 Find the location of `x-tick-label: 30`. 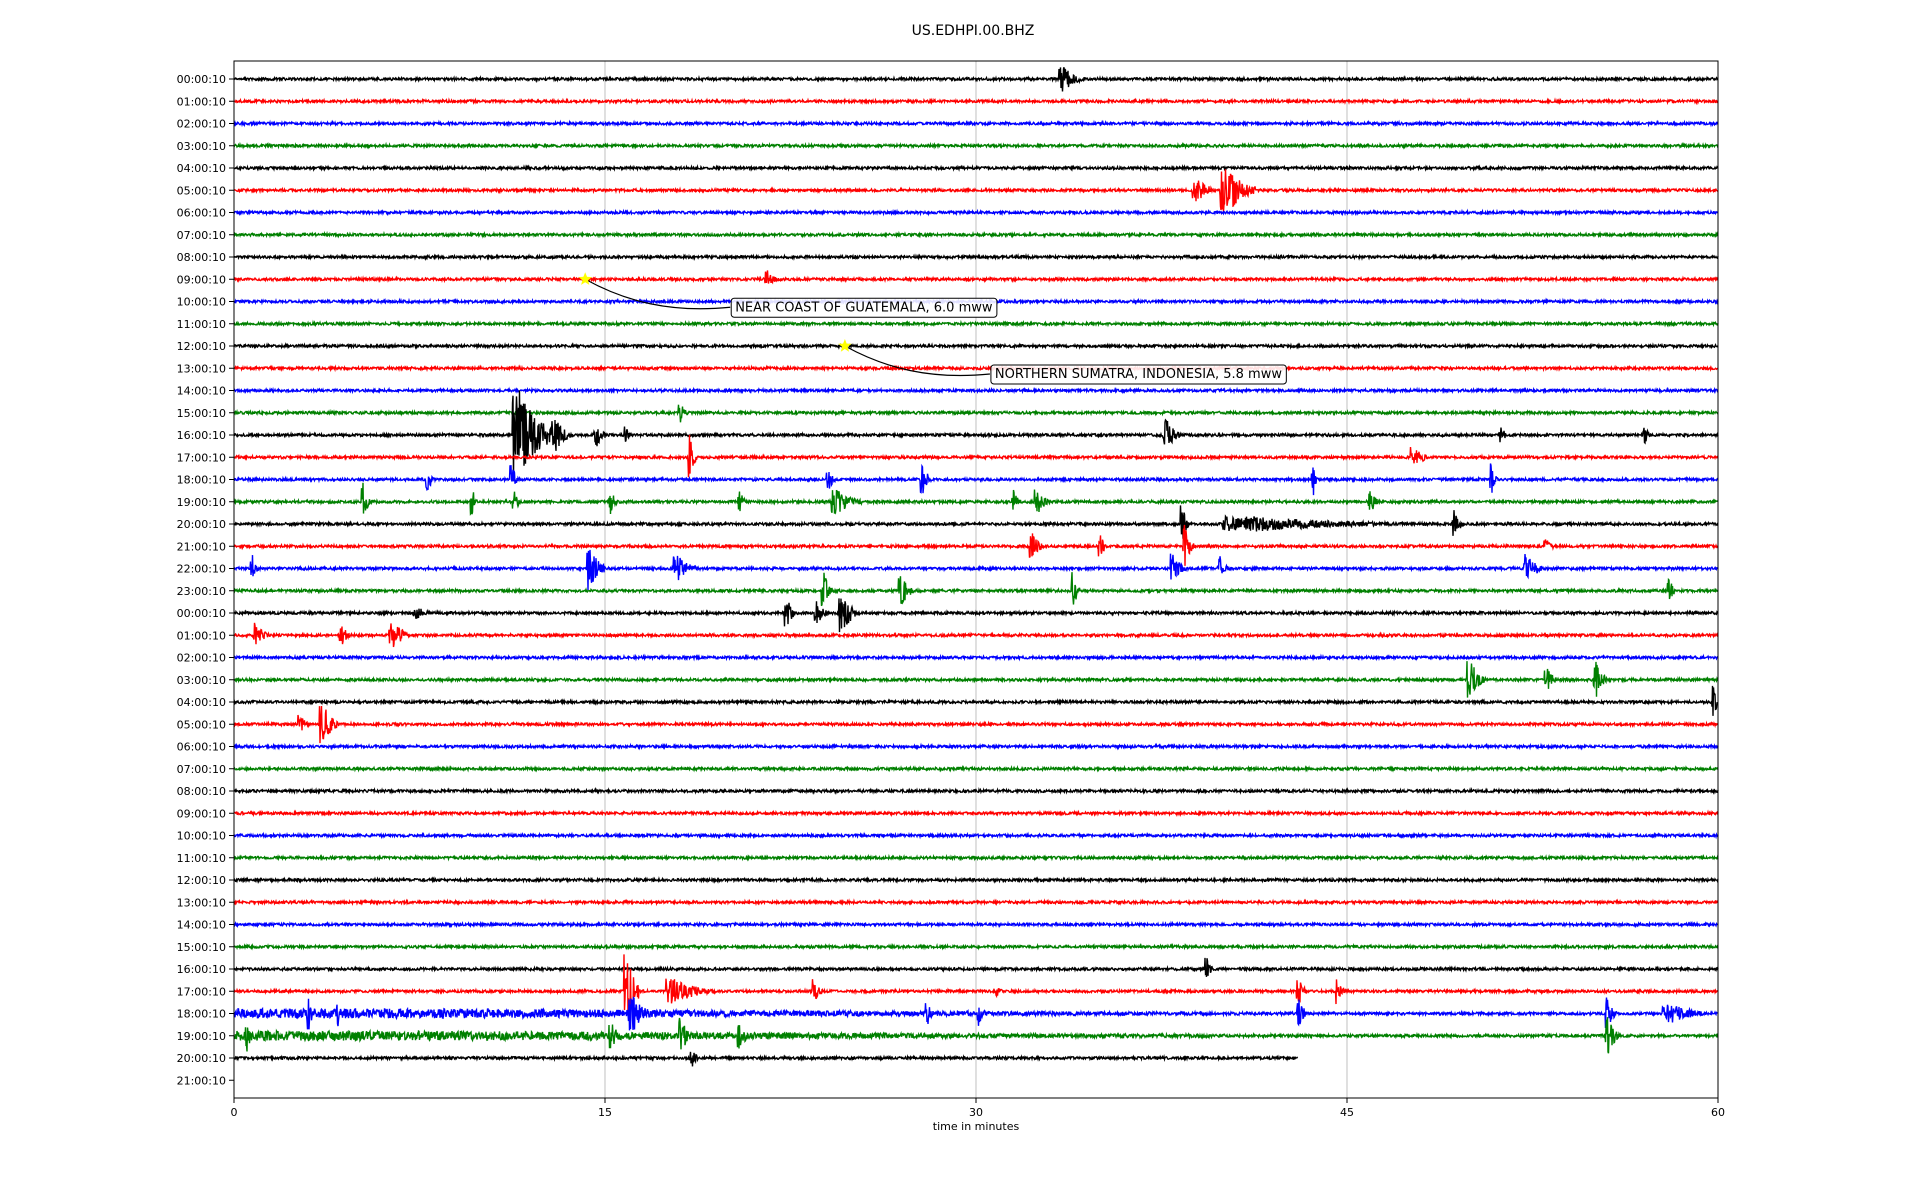

x-tick-label: 30 is located at coordinates (976, 1112).